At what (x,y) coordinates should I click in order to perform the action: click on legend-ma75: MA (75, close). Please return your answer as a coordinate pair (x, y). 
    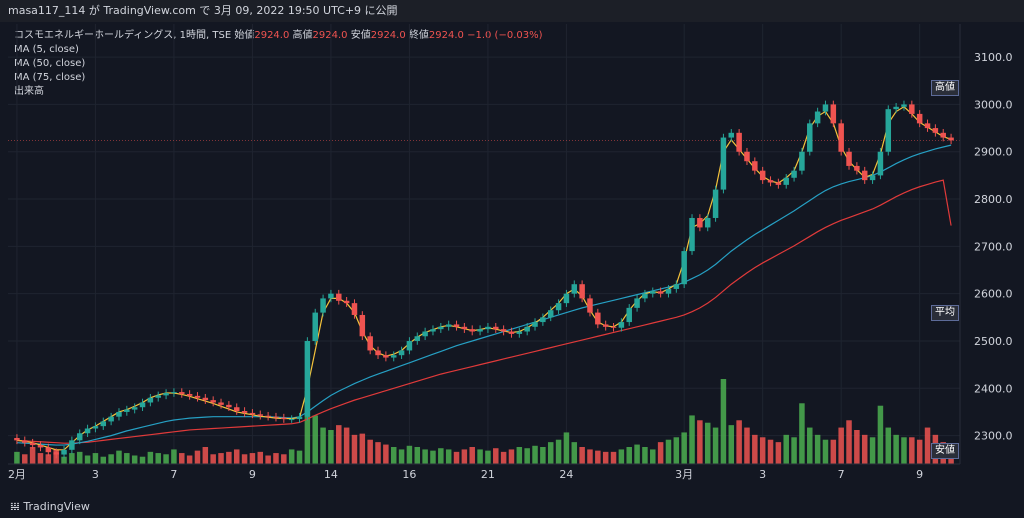
    Looking at the image, I should click on (50, 77).